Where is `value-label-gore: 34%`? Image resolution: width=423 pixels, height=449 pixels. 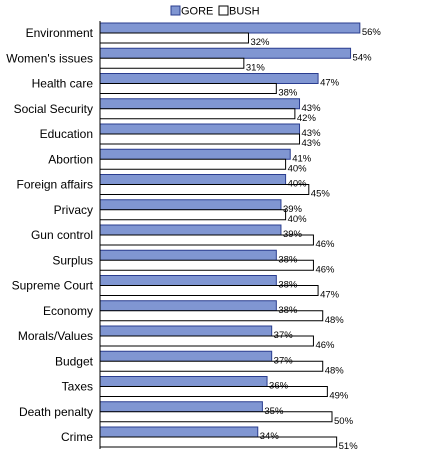
value-label-gore: 34% is located at coordinates (270, 436).